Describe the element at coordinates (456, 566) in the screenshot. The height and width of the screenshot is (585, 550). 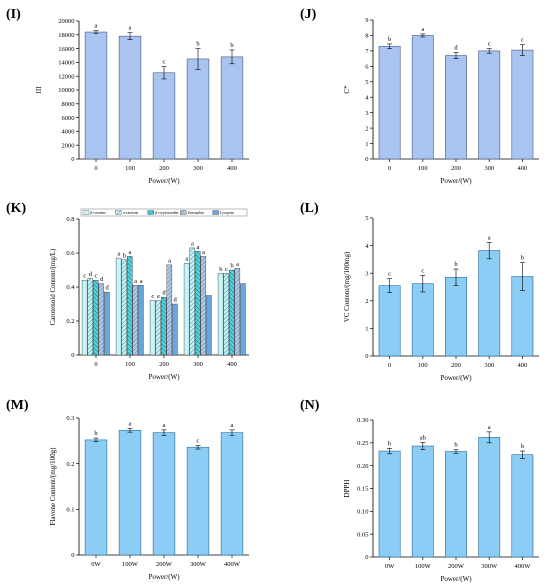
I see `x-tick-label: 200W` at that location.